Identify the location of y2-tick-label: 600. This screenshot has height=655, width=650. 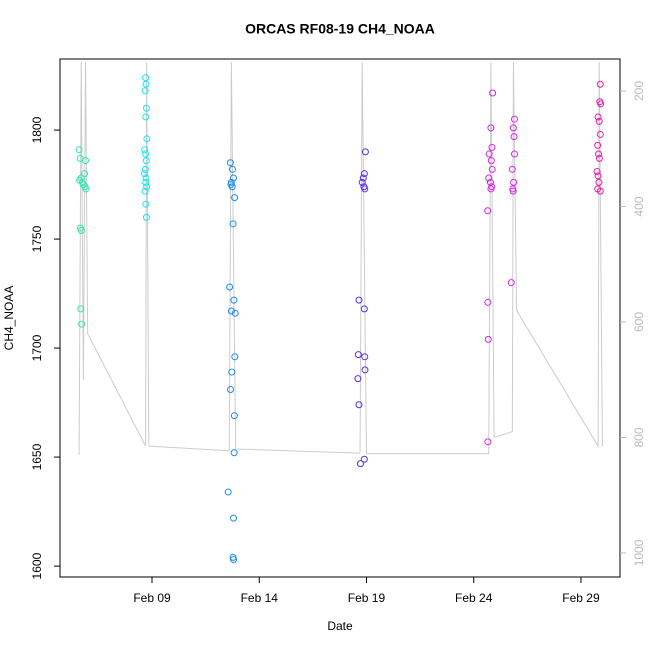
(639, 322).